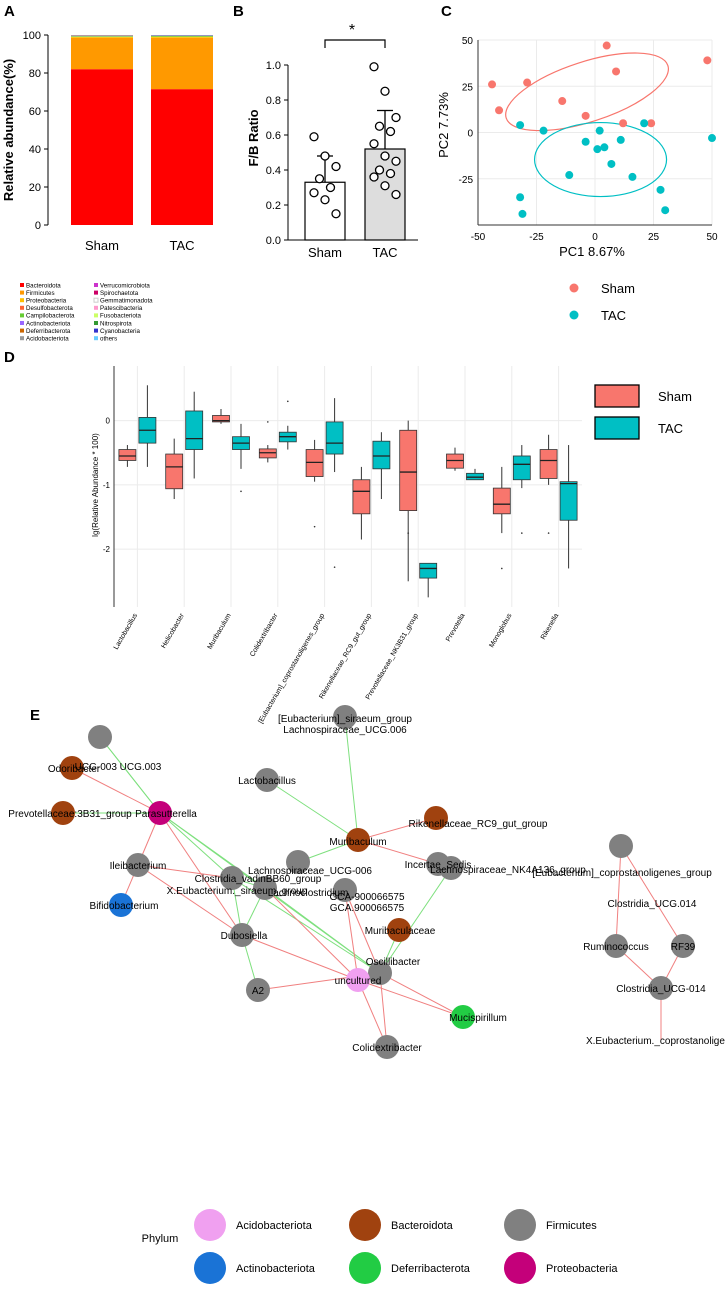 The image size is (725, 1299). What do you see at coordinates (443, 125) in the screenshot?
I see `c-y-axis-label: PC2 7.73%` at bounding box center [443, 125].